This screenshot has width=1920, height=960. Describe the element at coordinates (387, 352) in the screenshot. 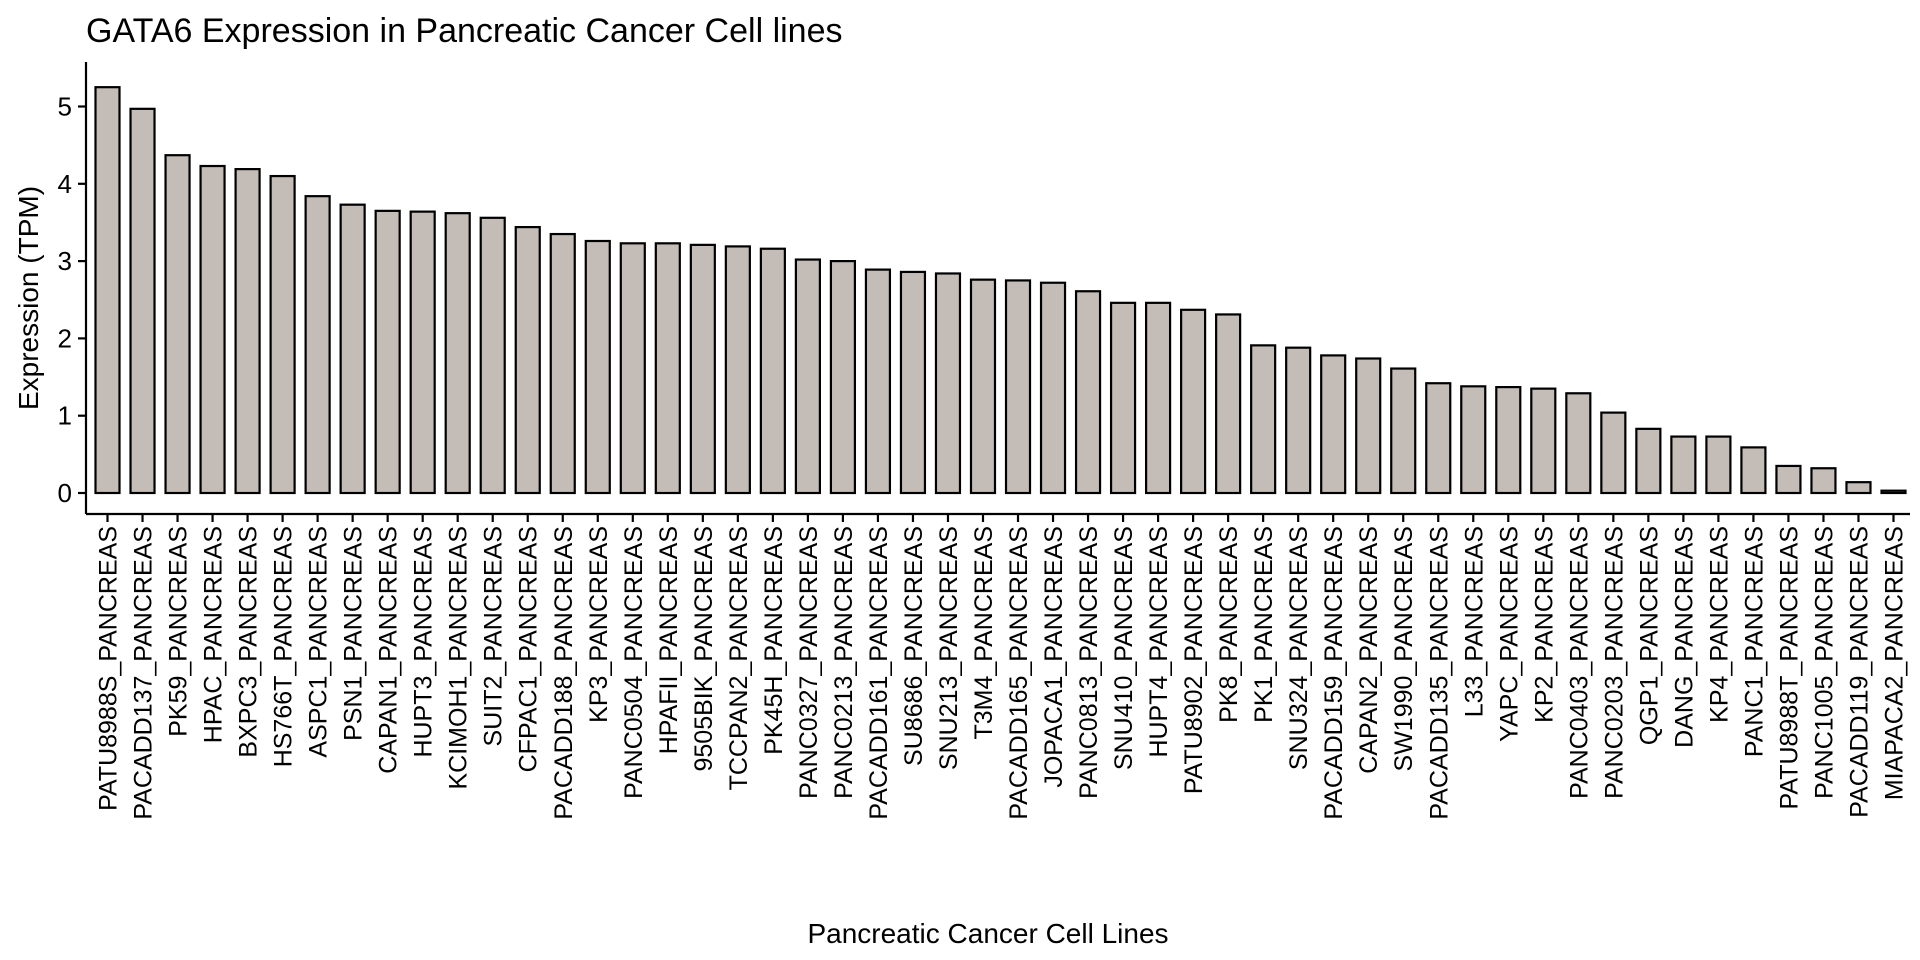

I see `bar-CAPAN1_PANCREAS` at that location.